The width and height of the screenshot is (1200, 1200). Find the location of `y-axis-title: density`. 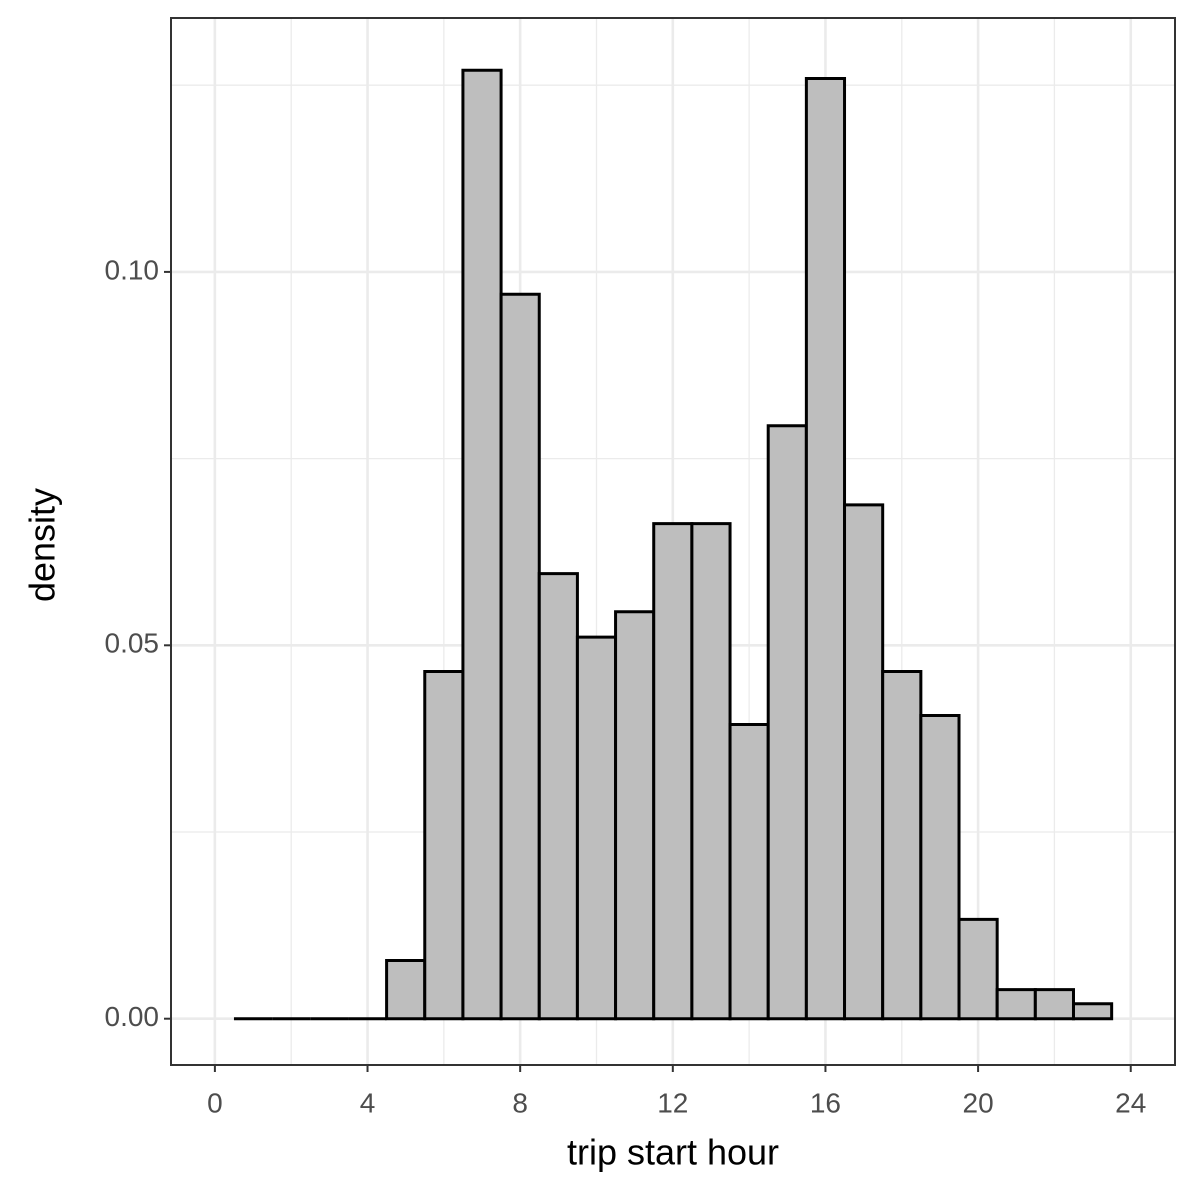

y-axis-title: density is located at coordinates (42, 545).